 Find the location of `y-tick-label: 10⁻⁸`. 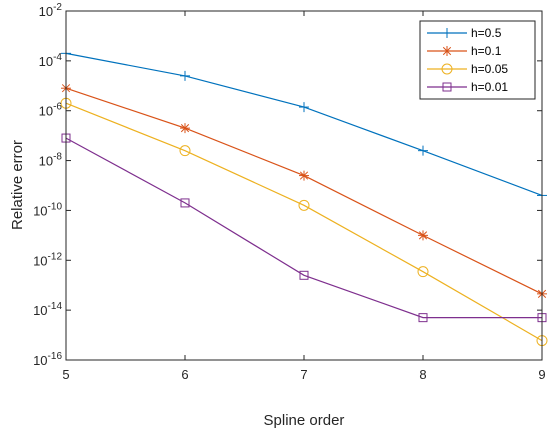

y-tick-label: 10⁻⁸ is located at coordinates (51, 160).